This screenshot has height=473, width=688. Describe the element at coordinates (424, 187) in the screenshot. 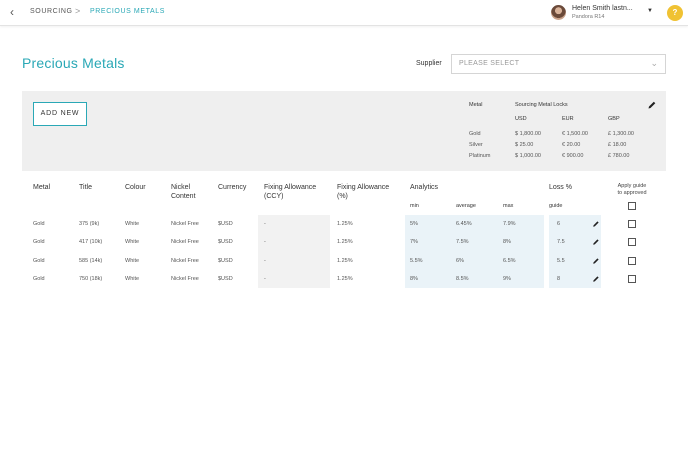

I see `header-analytics: Analytics` at that location.